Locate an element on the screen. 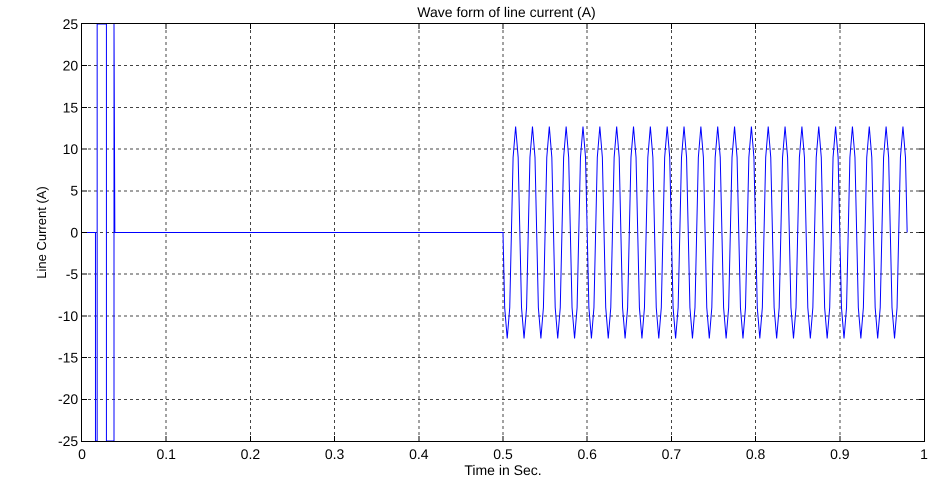 This screenshot has height=483, width=938. y-tick-label: 5 is located at coordinates (74, 190).